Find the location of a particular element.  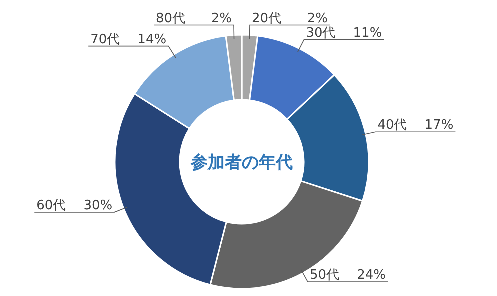

slice-label: 70代 is located at coordinates (105, 40).